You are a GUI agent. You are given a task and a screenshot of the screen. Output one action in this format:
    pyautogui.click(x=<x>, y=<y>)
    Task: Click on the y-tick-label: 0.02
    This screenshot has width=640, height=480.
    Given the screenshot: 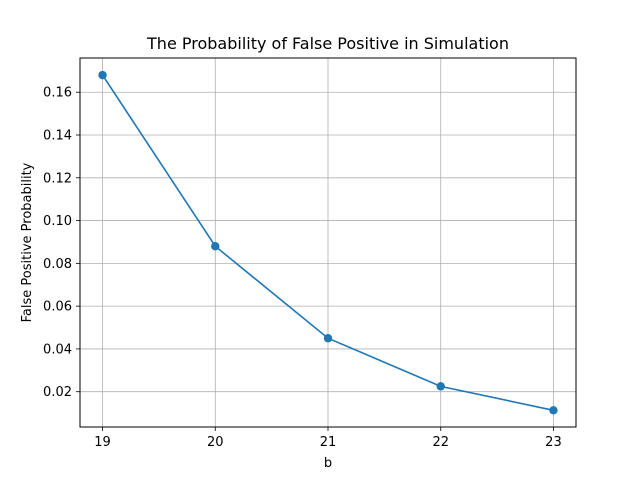 What is the action you would take?
    pyautogui.click(x=57, y=392)
    